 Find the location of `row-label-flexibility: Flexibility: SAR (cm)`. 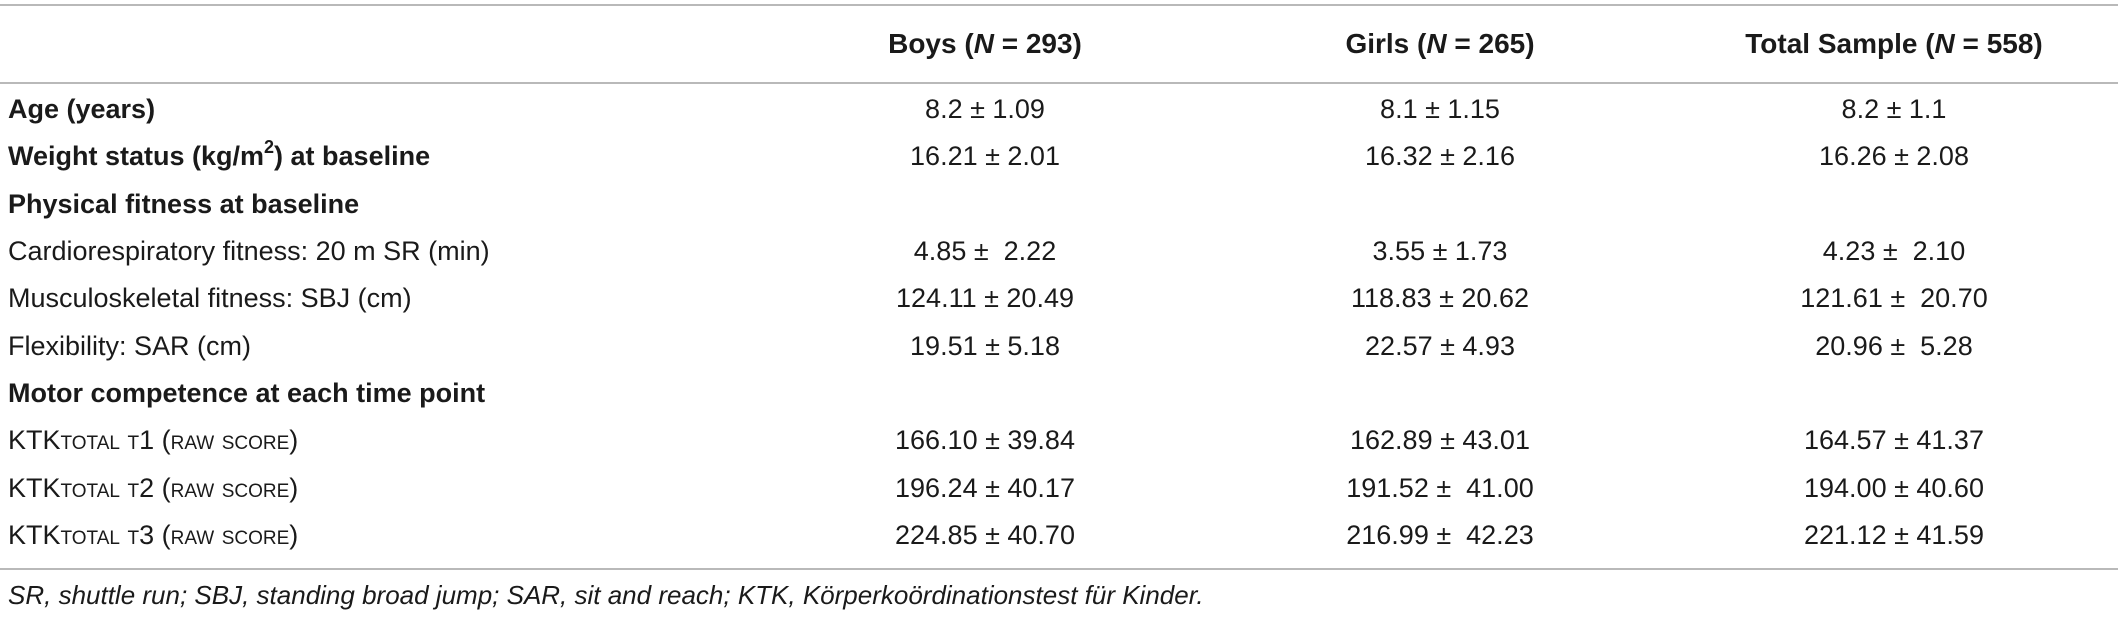

row-label-flexibility: Flexibility: SAR (cm) is located at coordinates (130, 345).